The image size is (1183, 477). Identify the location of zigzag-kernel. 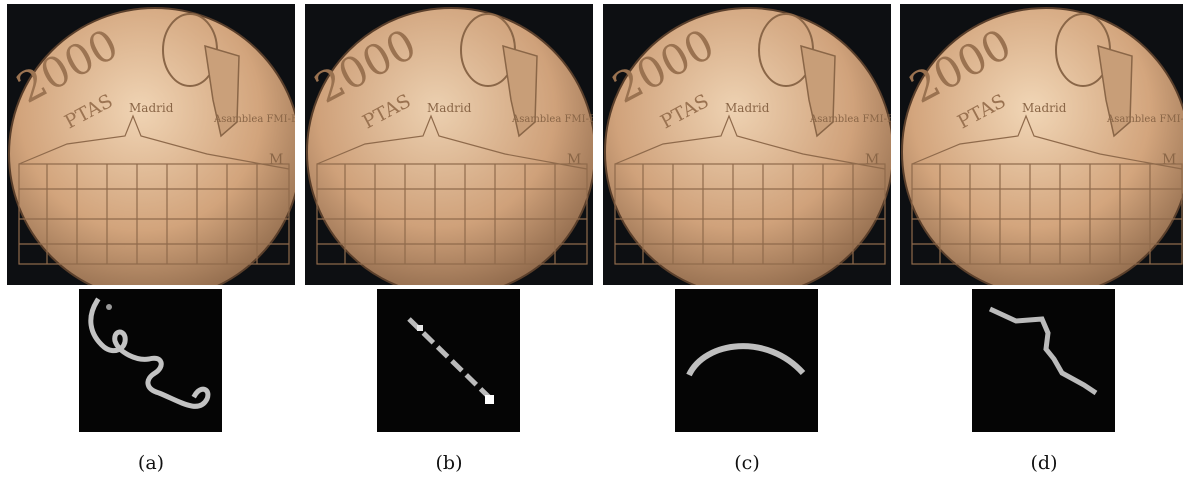
(1043, 360).